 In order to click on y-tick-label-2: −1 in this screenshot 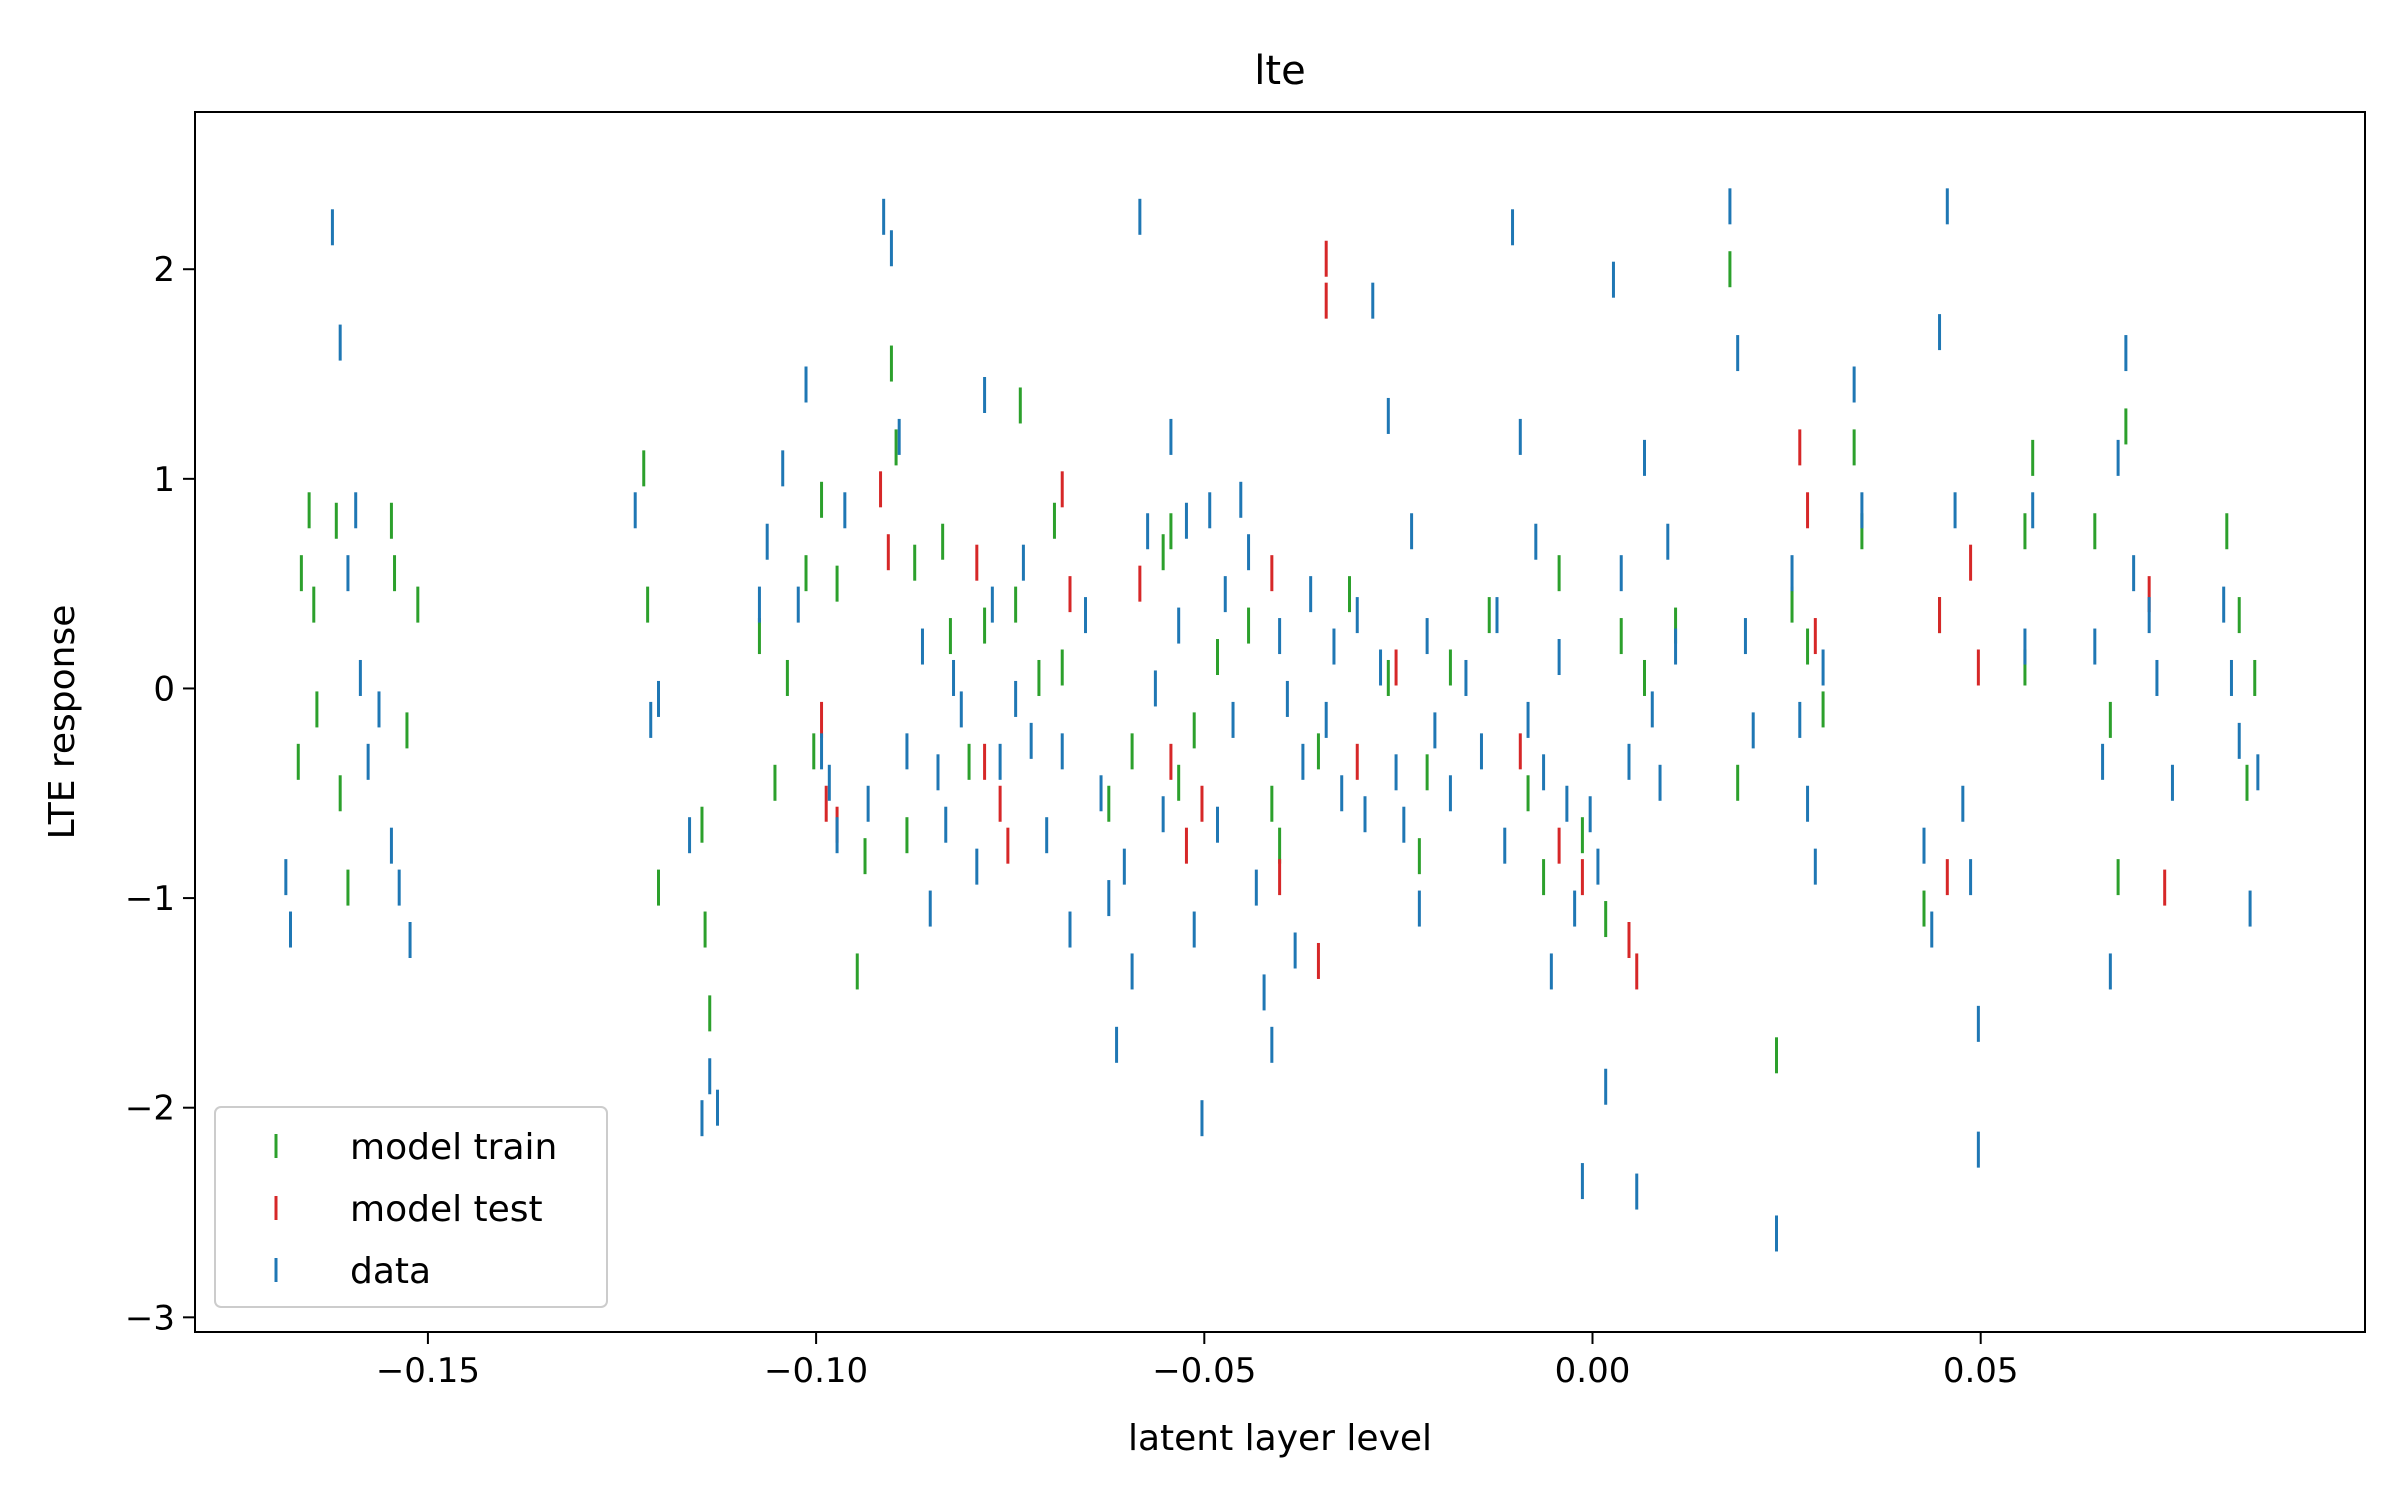, I will do `click(150, 899)`.